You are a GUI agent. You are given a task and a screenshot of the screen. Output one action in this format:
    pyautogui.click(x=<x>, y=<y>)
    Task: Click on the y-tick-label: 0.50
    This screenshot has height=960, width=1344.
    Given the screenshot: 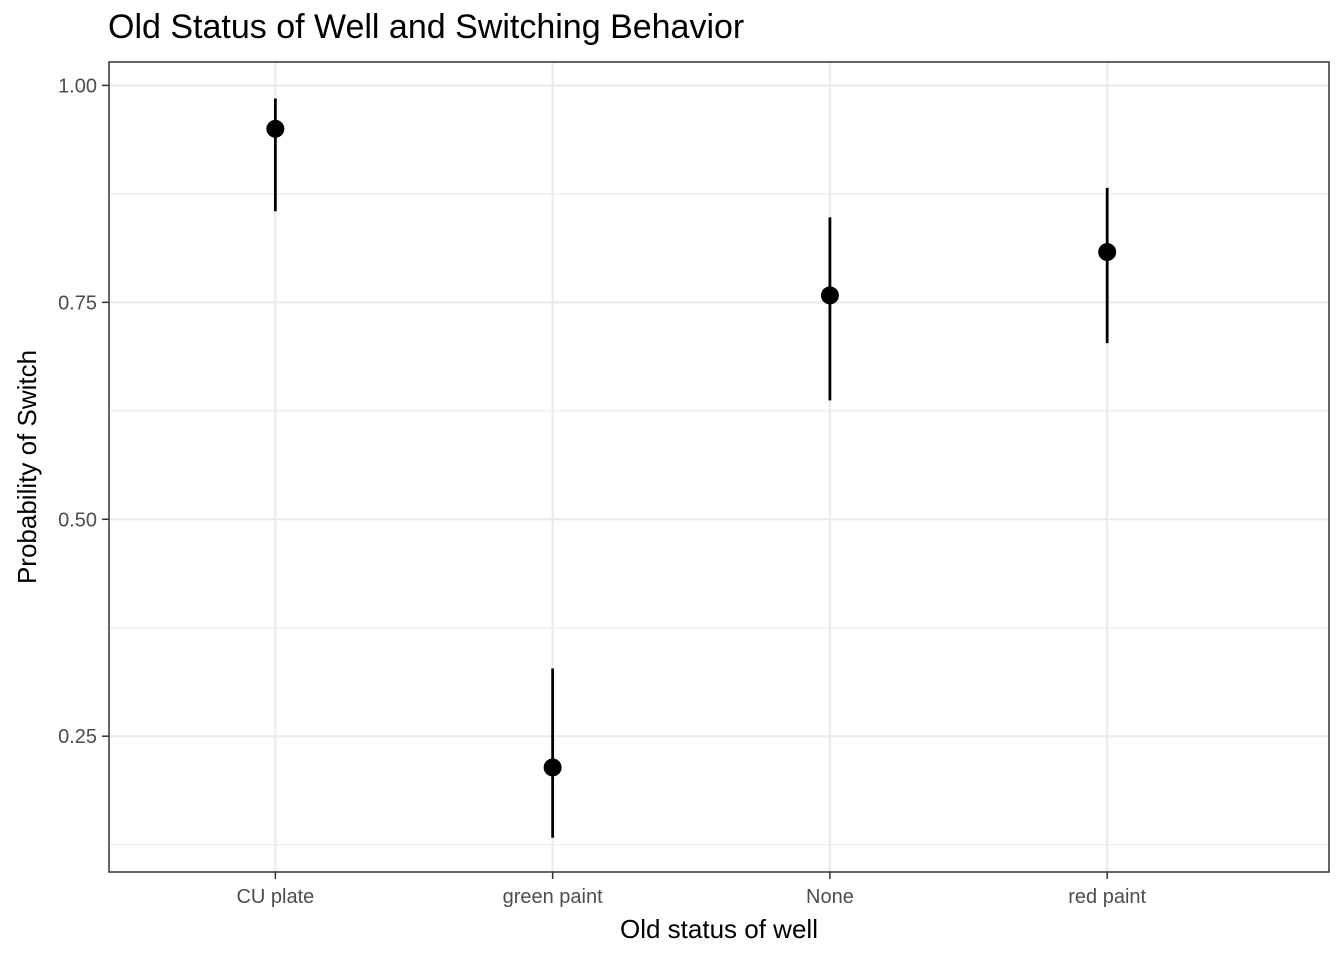 What is the action you would take?
    pyautogui.click(x=77, y=520)
    